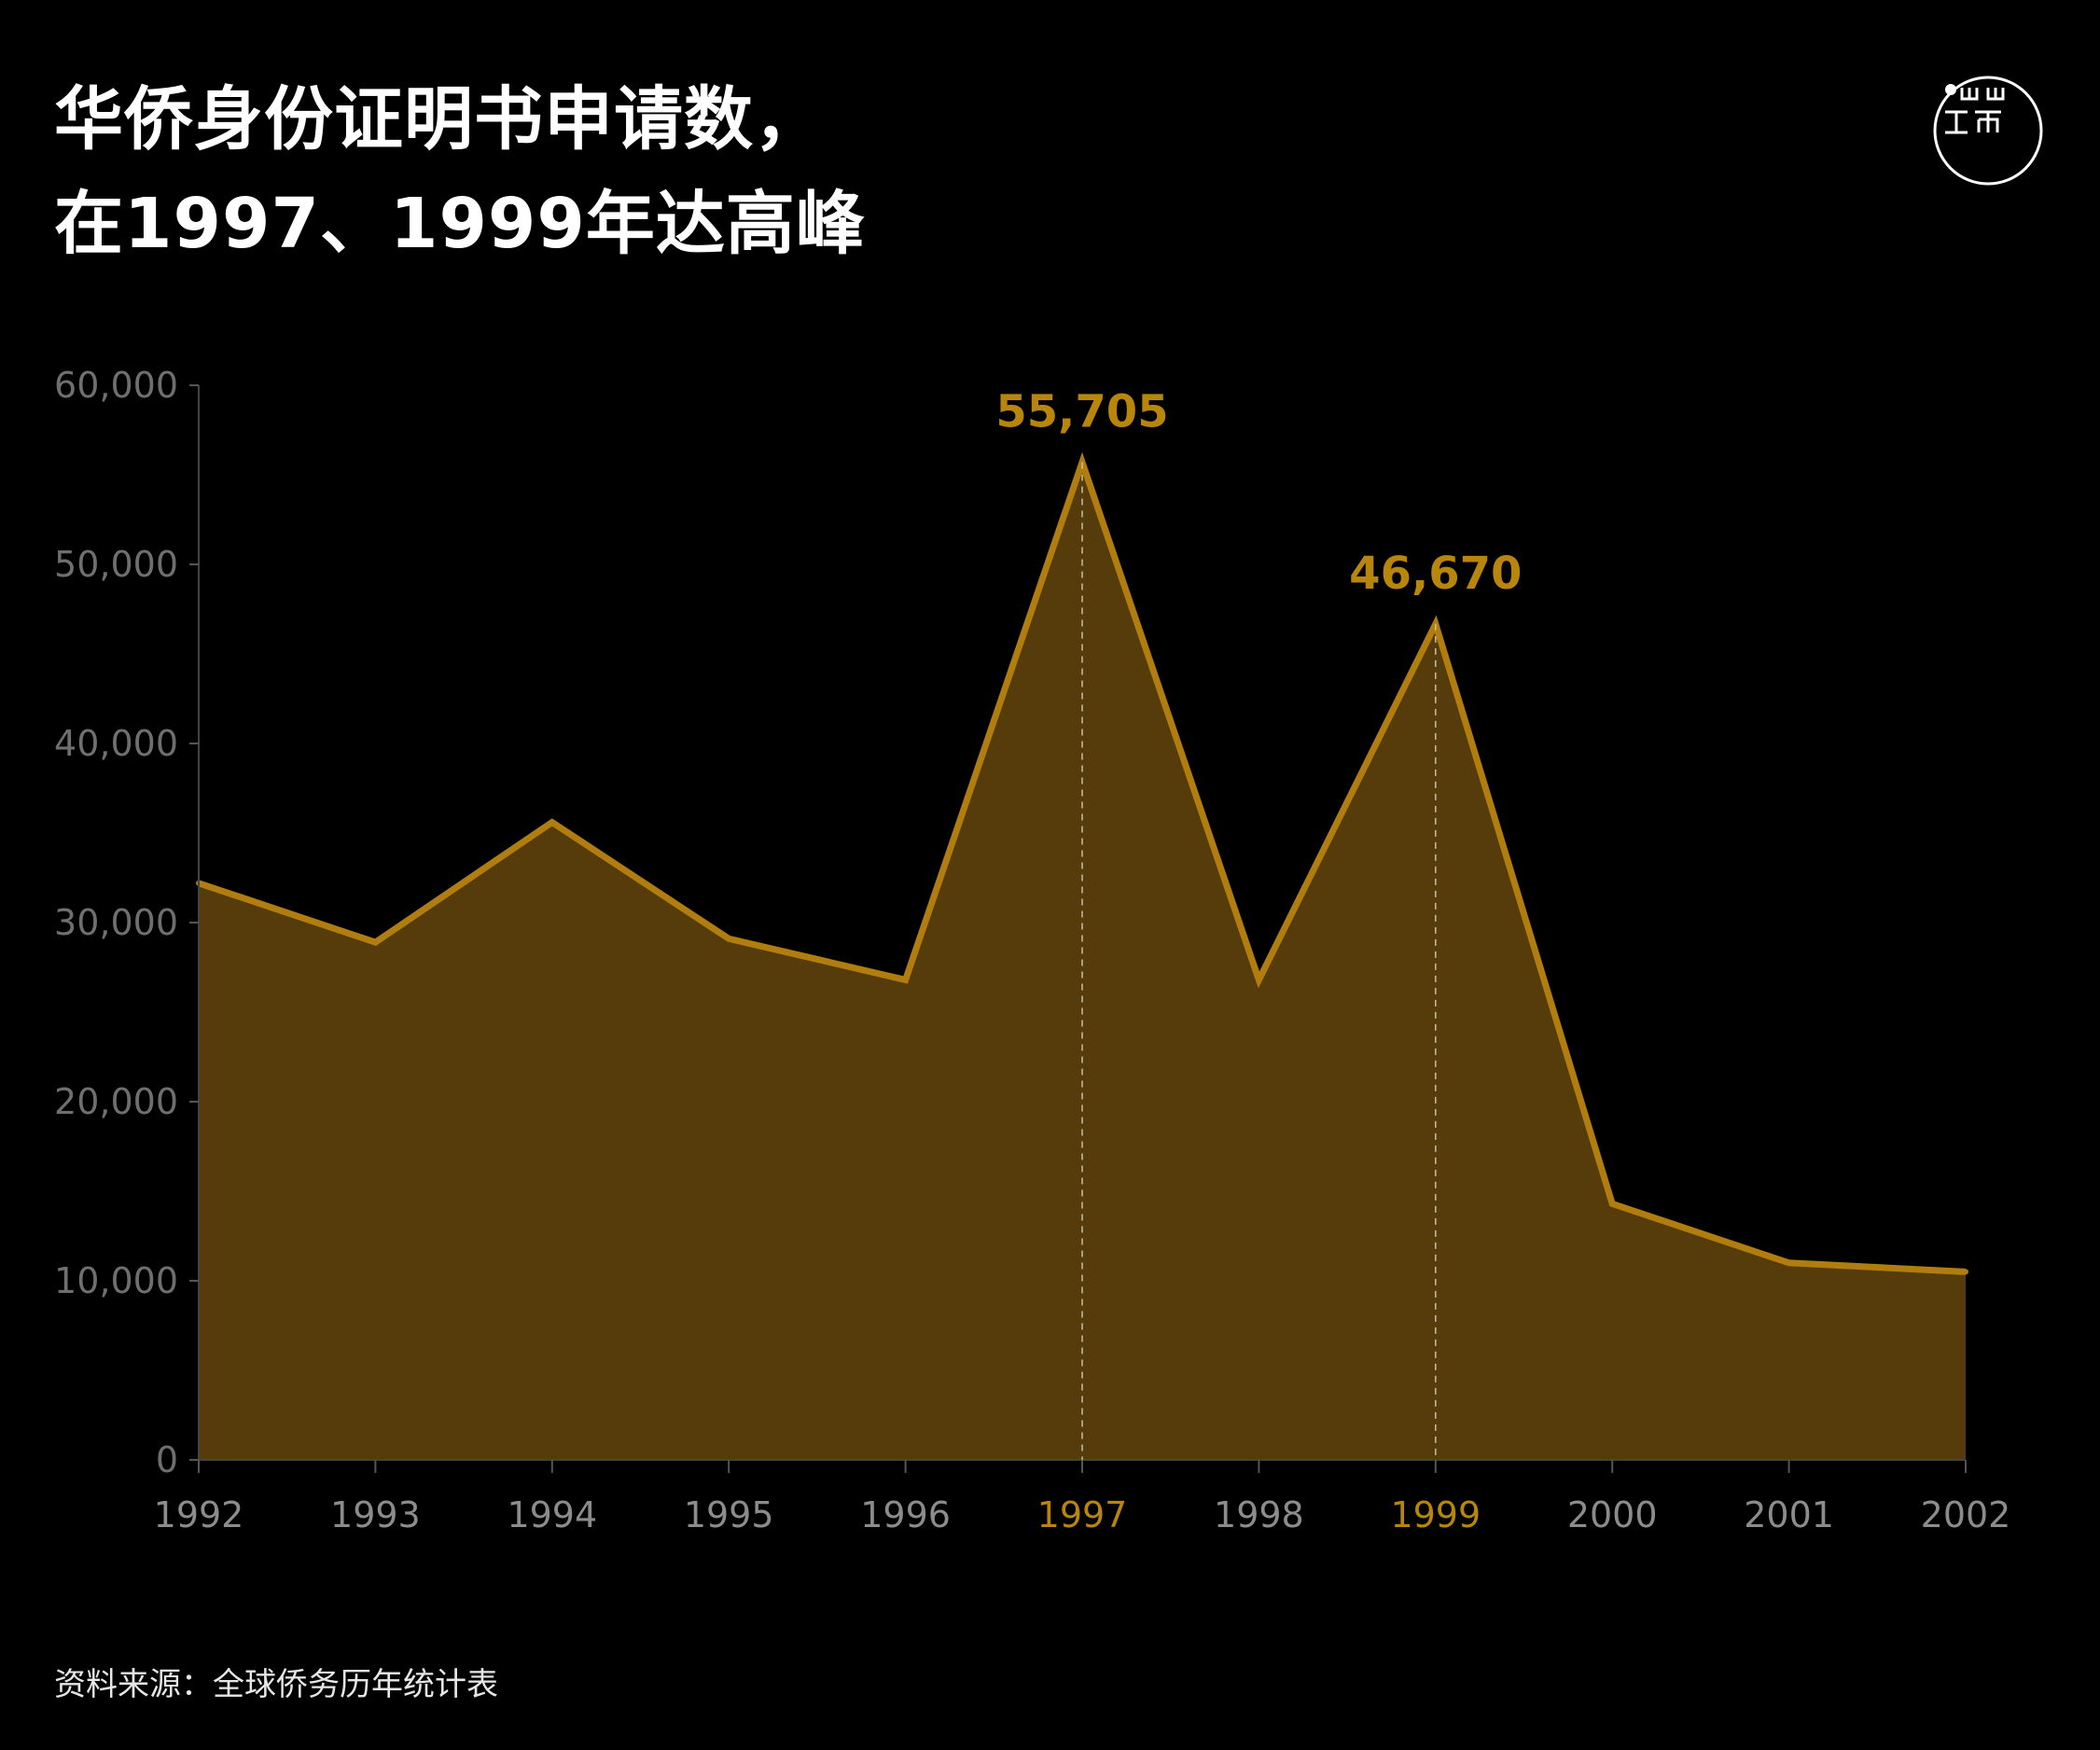 The image size is (2100, 1750). Describe the element at coordinates (116, 744) in the screenshot. I see `y-tick-label: 40,000` at that location.